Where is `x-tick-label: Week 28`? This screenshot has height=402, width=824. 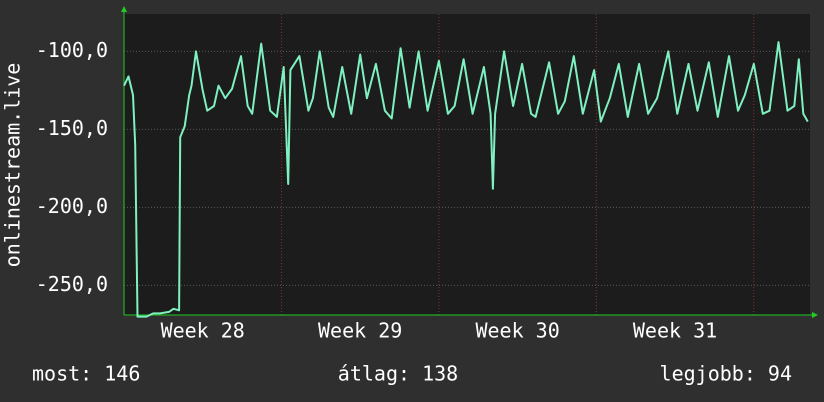 x-tick-label: Week 28 is located at coordinates (203, 331).